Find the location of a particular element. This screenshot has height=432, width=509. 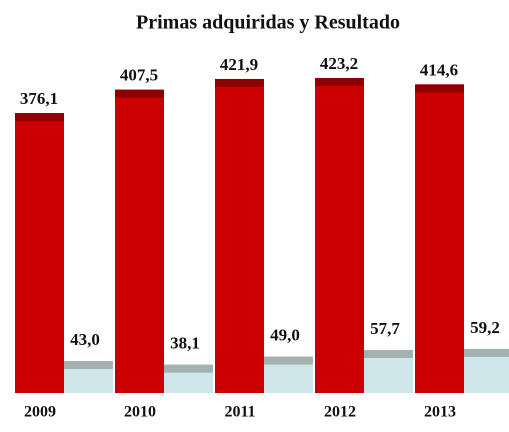

x-tick-label: 2011 is located at coordinates (239, 412).